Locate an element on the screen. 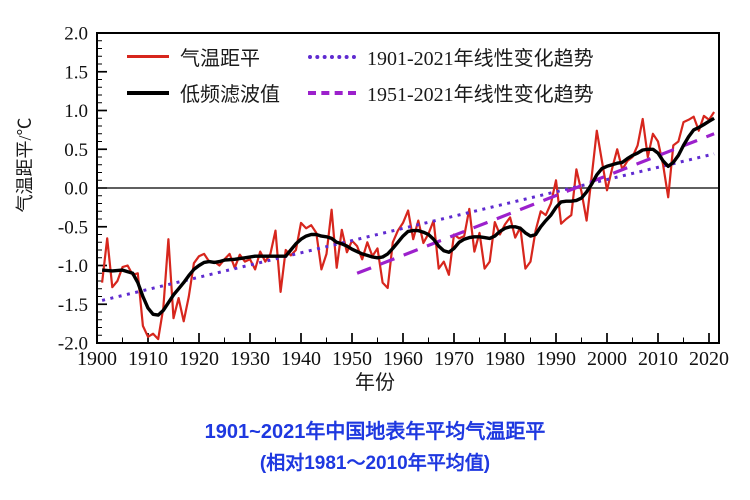  svg-text: 1920 is located at coordinates (199, 359).